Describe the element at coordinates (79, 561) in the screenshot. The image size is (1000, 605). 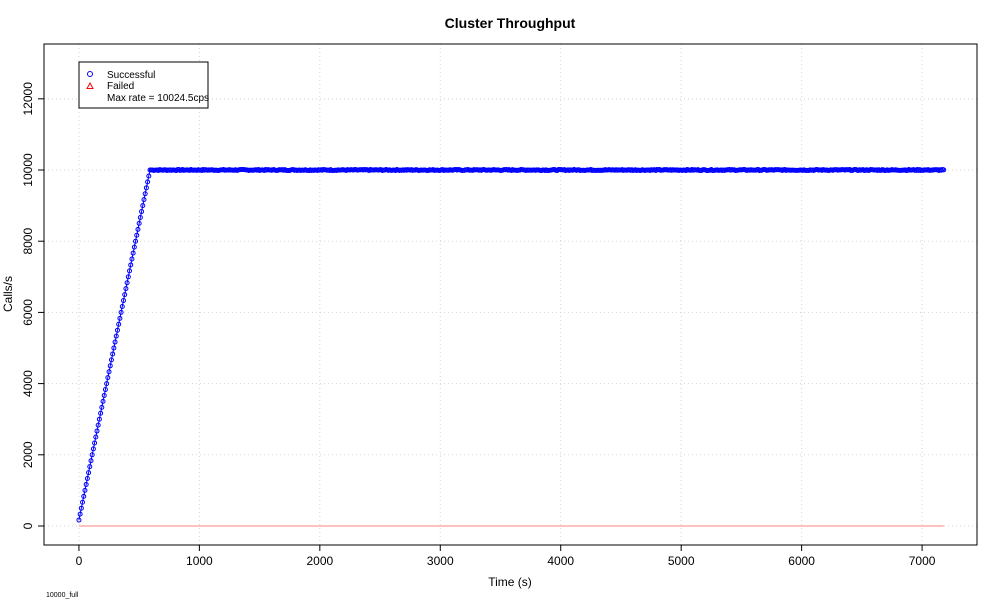
I see `x-tick-label: 0` at that location.